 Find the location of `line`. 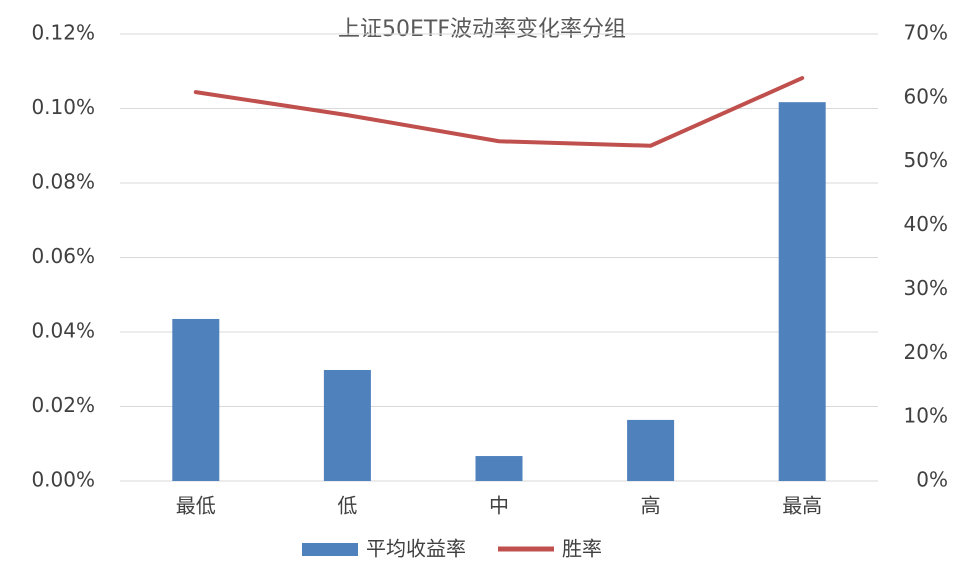

line is located at coordinates (499, 112).